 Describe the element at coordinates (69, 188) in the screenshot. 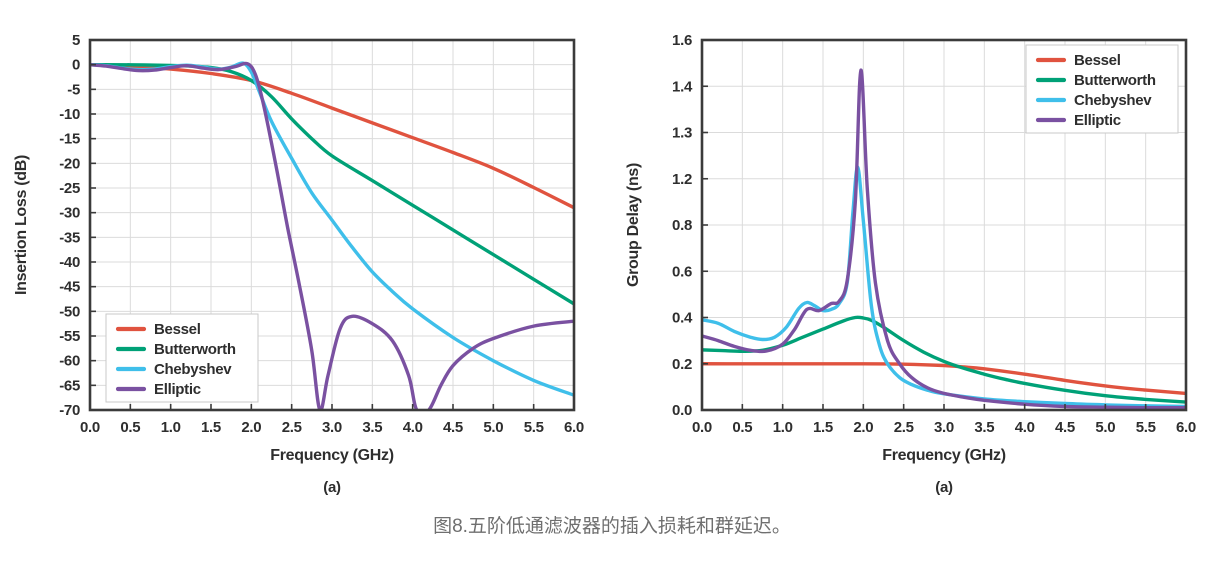

I see `y-tick-label: -25` at that location.